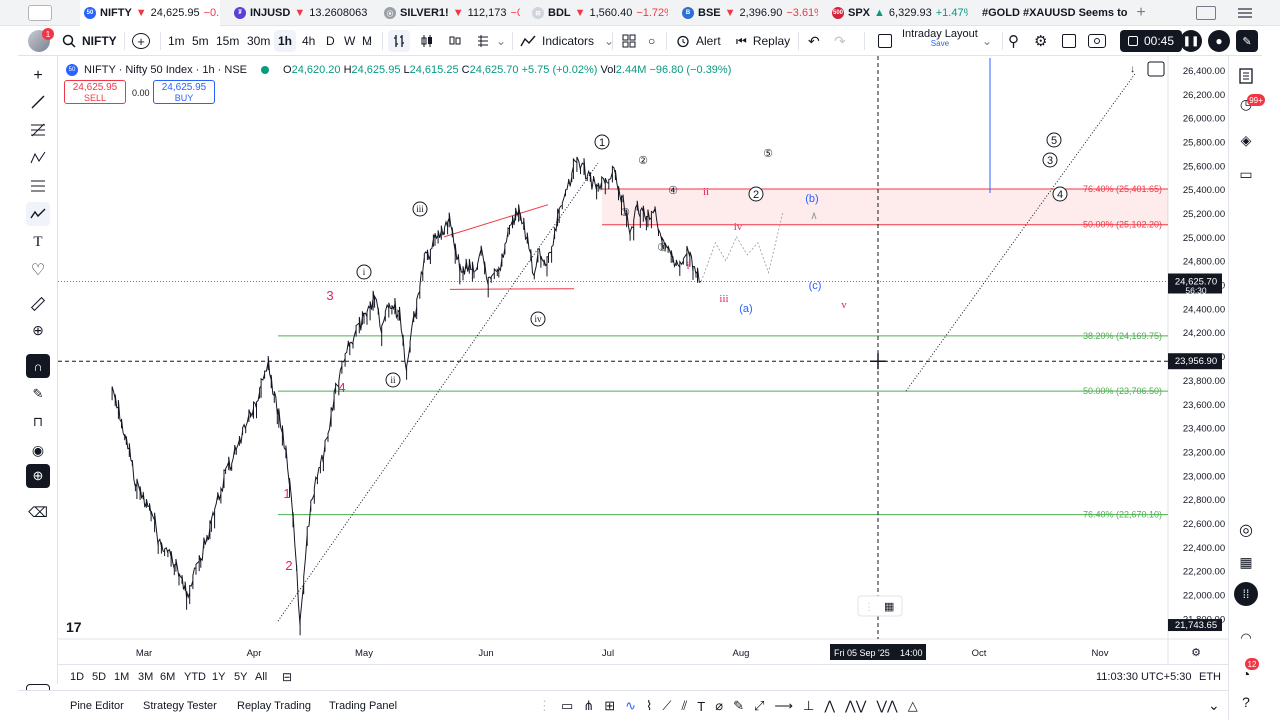  Describe the element at coordinates (38, 75) in the screenshot. I see `crosshair-tool-icon: +` at that location.